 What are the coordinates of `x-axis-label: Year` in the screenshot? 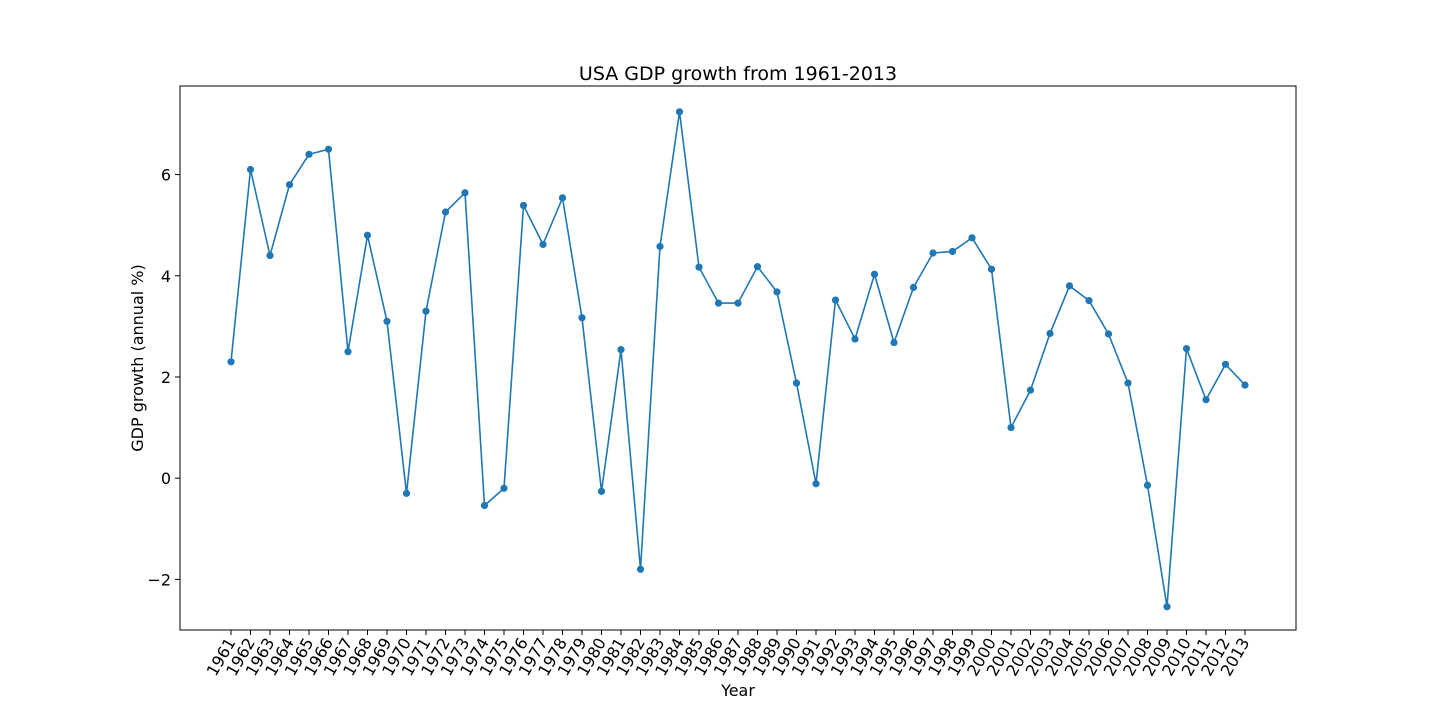 It's located at (737, 690).